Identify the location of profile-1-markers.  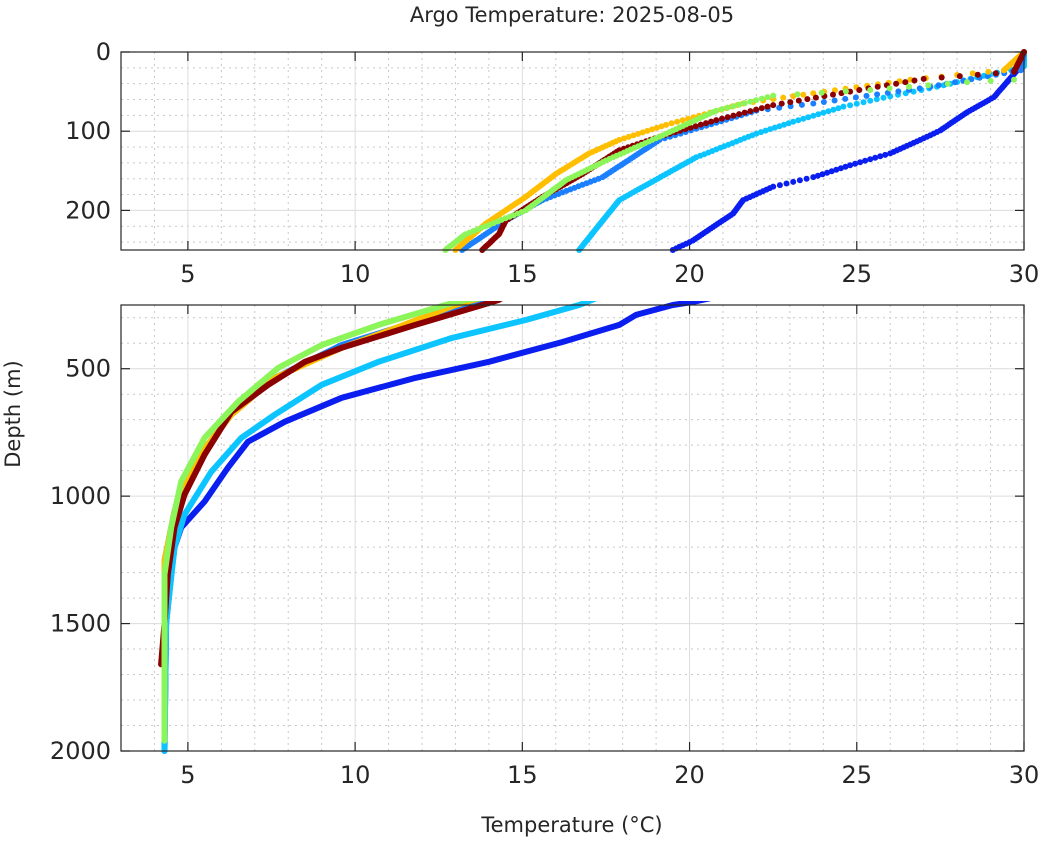
(848, 151).